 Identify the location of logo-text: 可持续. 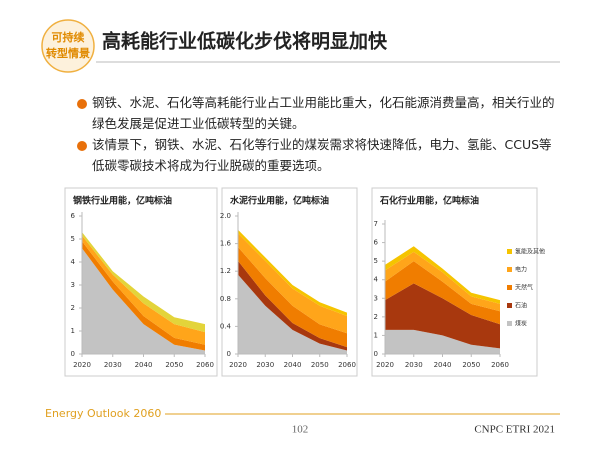
(68, 37).